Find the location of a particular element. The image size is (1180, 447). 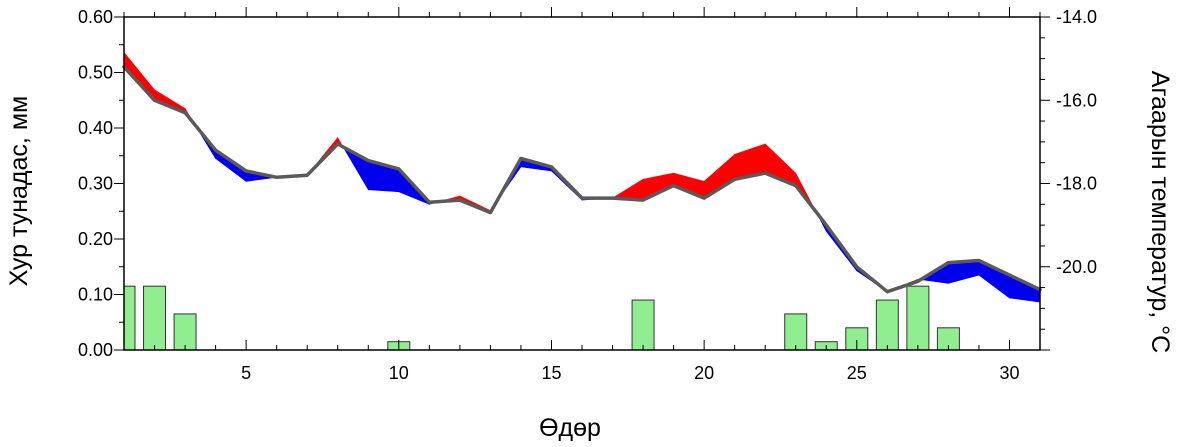

y-left-tick-label: 0.30 is located at coordinates (95, 184).